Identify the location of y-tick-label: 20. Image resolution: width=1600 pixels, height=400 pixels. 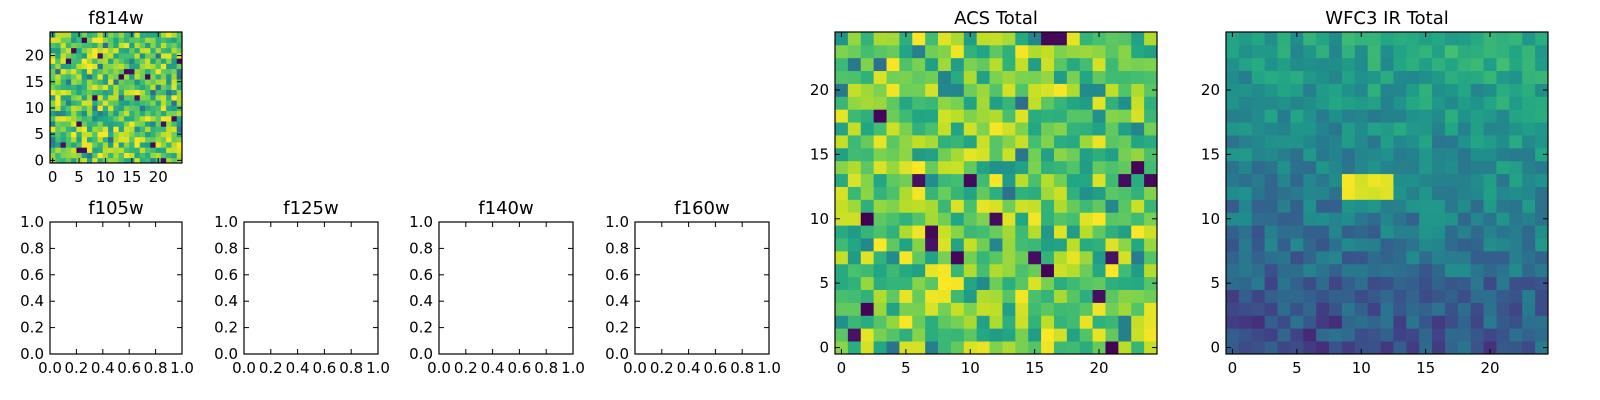
(34, 56).